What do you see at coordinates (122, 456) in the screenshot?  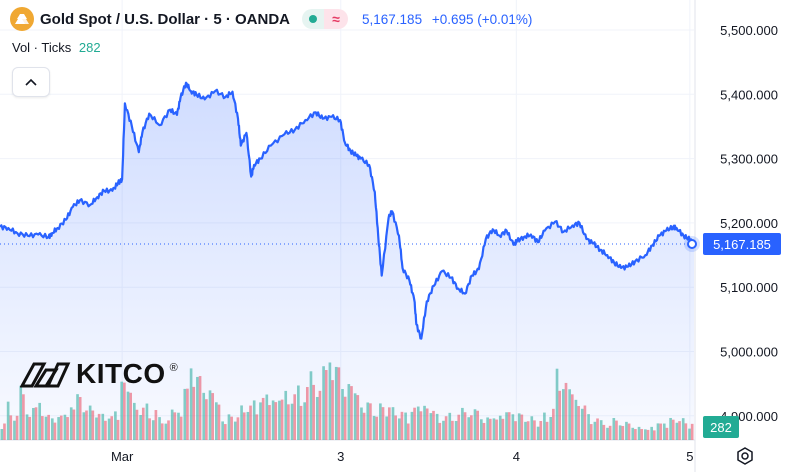 I see `x-tick-label: Mar` at bounding box center [122, 456].